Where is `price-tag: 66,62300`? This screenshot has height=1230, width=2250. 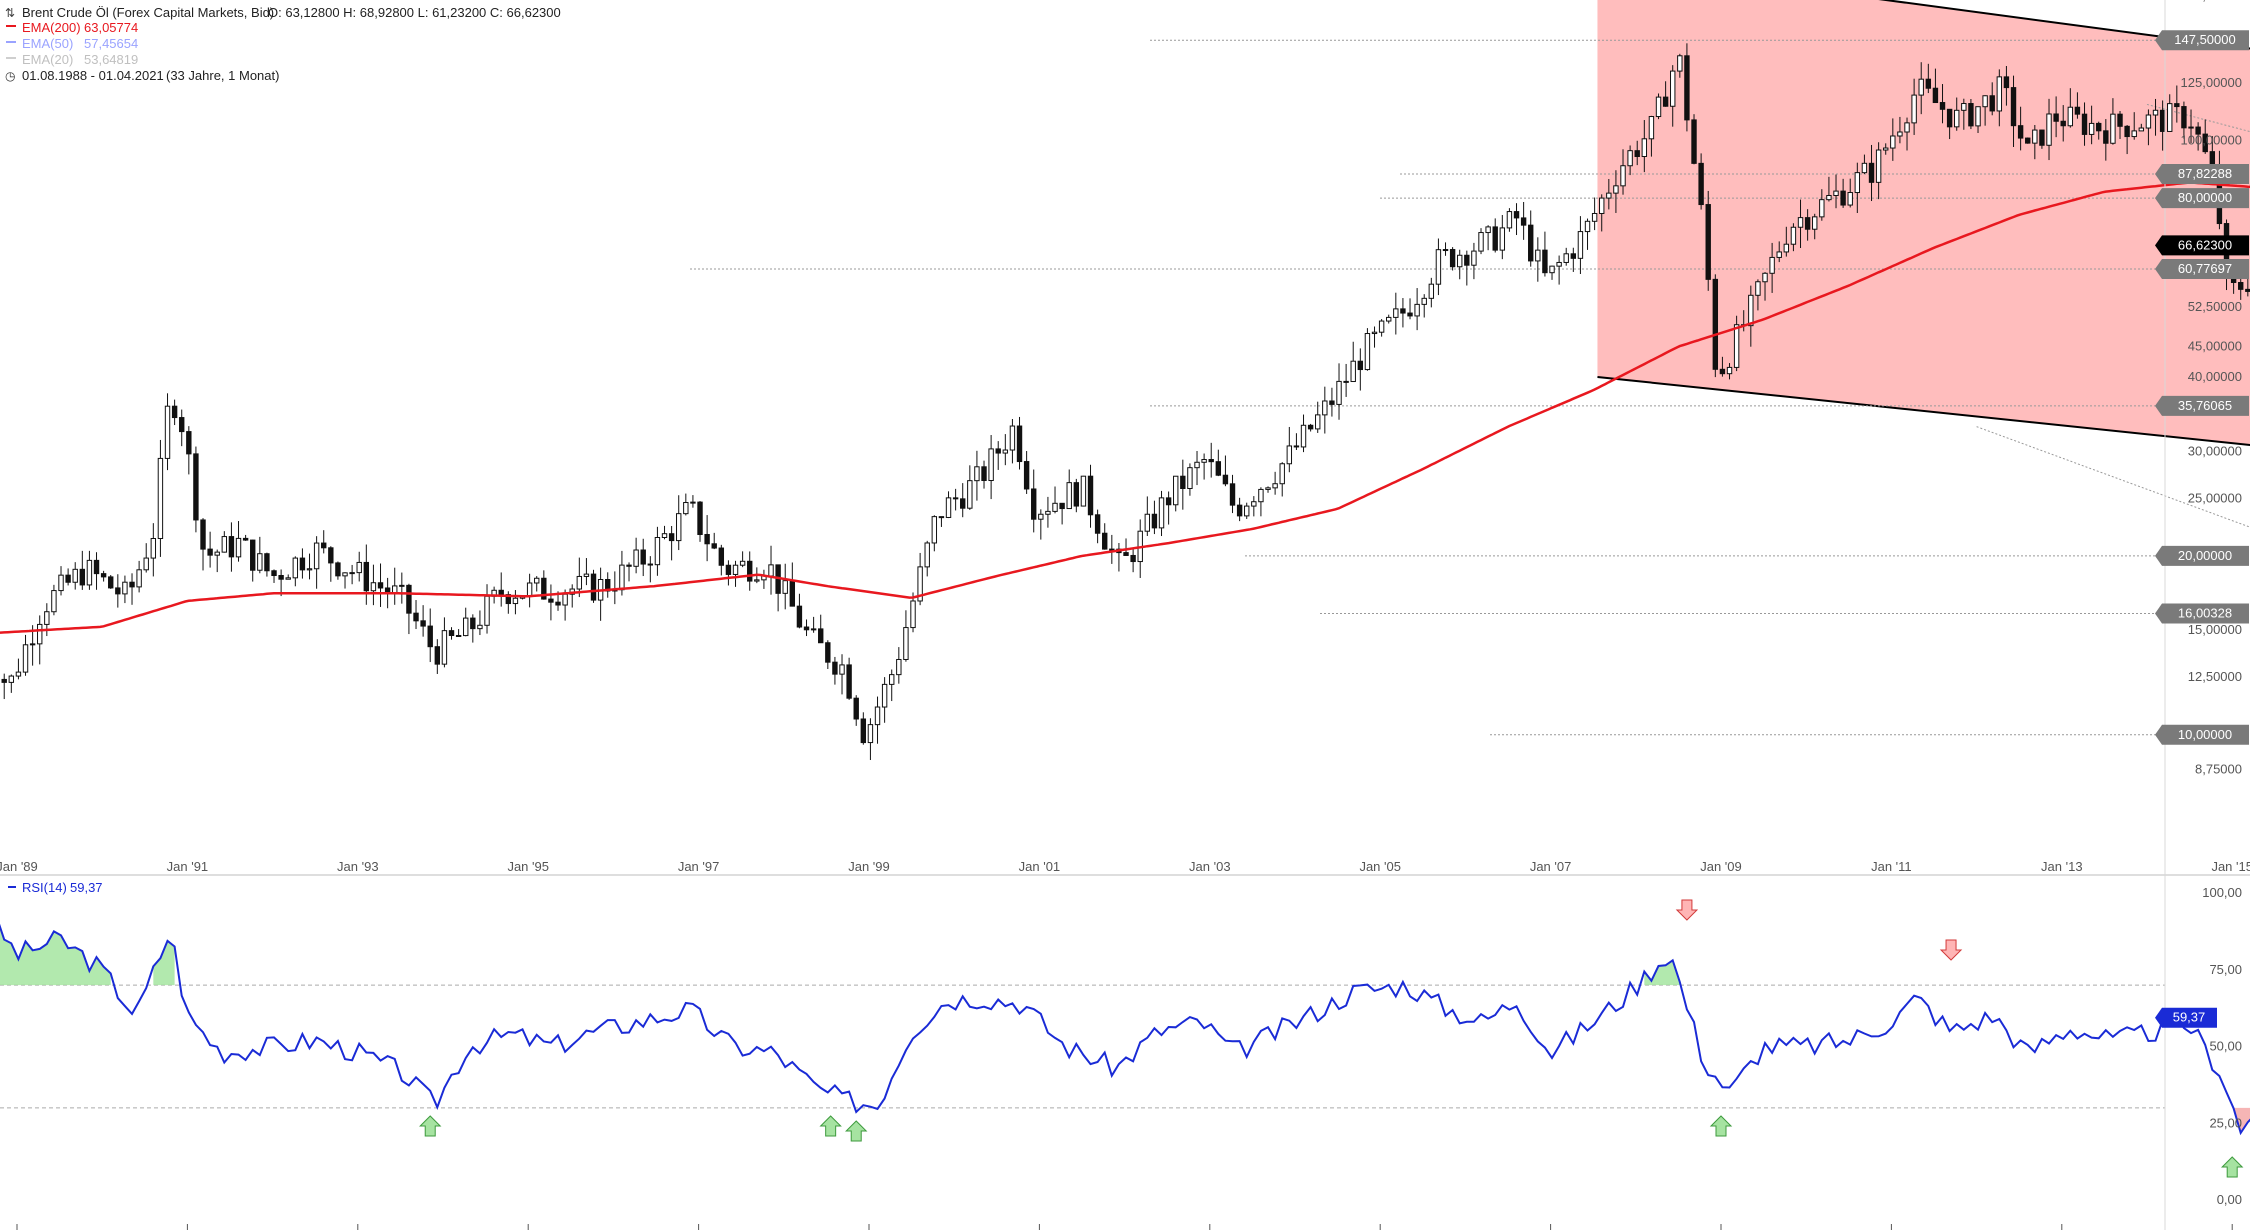
price-tag: 66,62300 is located at coordinates (2202, 245).